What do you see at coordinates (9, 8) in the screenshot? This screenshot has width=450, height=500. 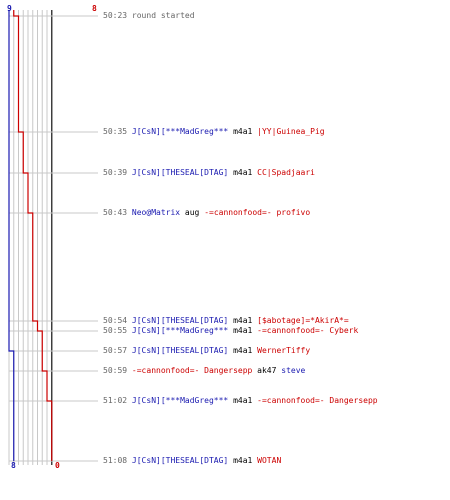 I see `blue-start-score: 9` at bounding box center [9, 8].